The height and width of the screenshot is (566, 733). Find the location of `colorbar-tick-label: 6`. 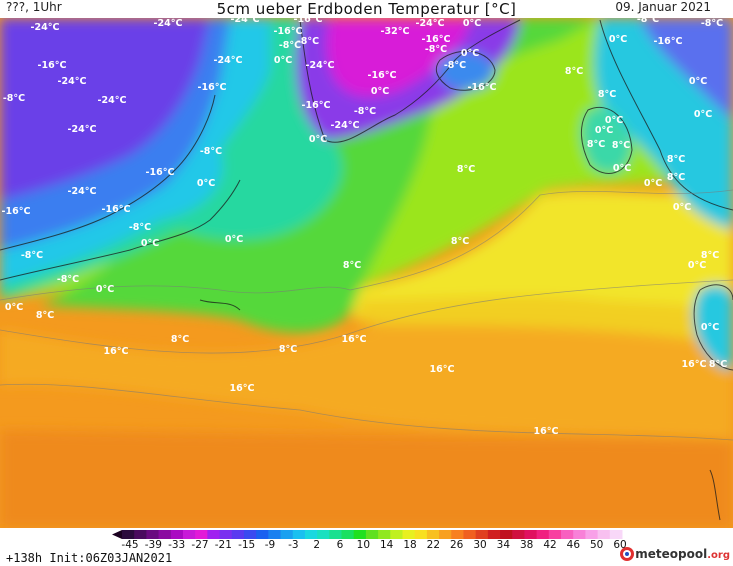

colorbar-tick-label: 6 is located at coordinates (340, 543).